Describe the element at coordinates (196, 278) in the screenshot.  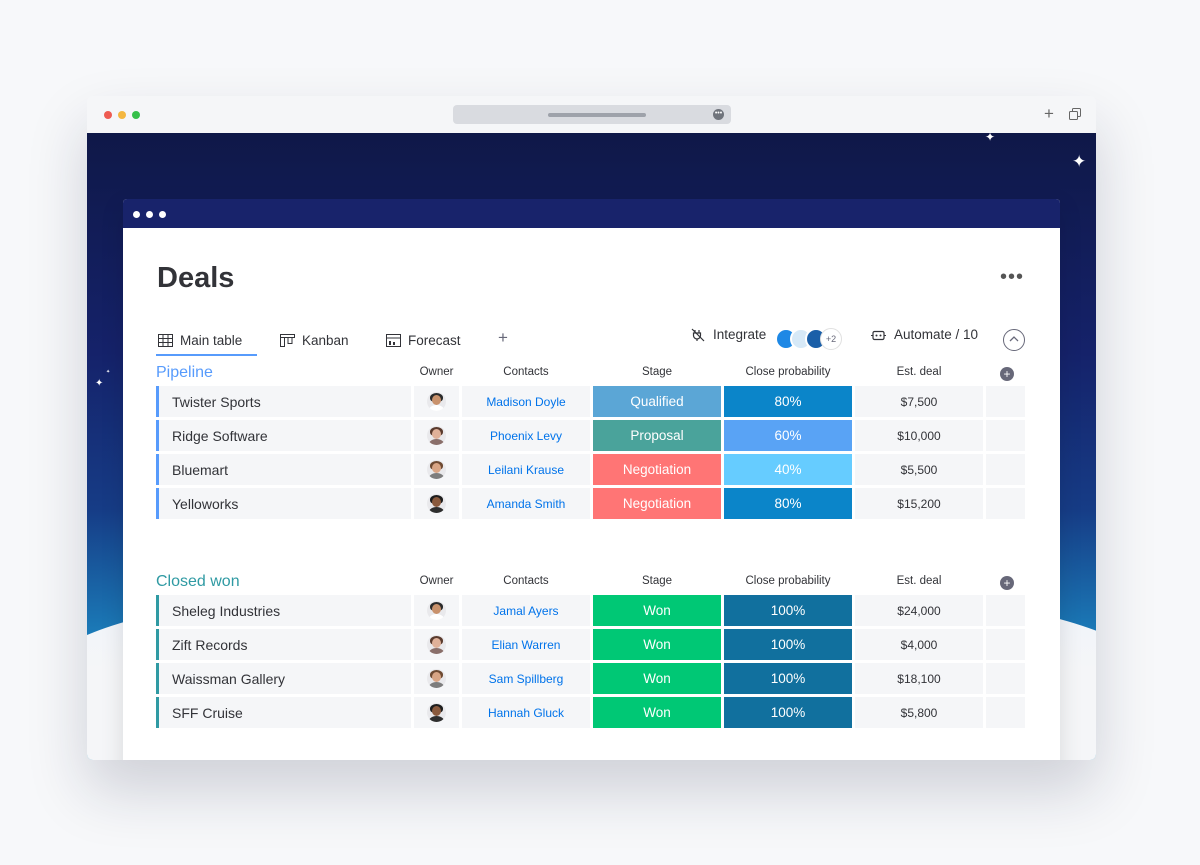
I see `board-title: Deals` at that location.